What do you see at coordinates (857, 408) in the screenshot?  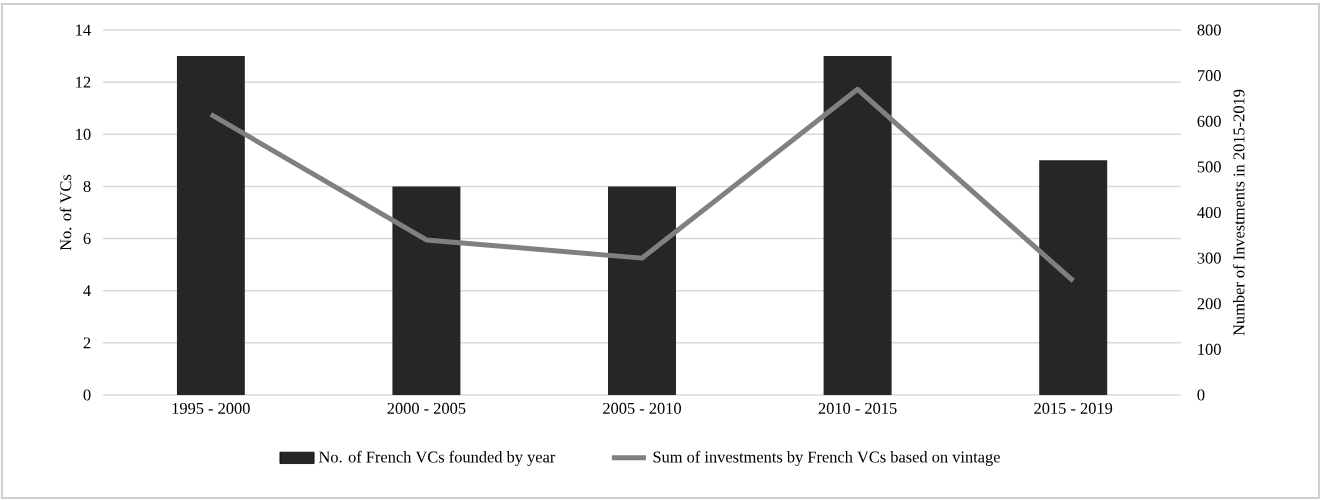 I see `x-tick-label: 2010 - 2015` at bounding box center [857, 408].